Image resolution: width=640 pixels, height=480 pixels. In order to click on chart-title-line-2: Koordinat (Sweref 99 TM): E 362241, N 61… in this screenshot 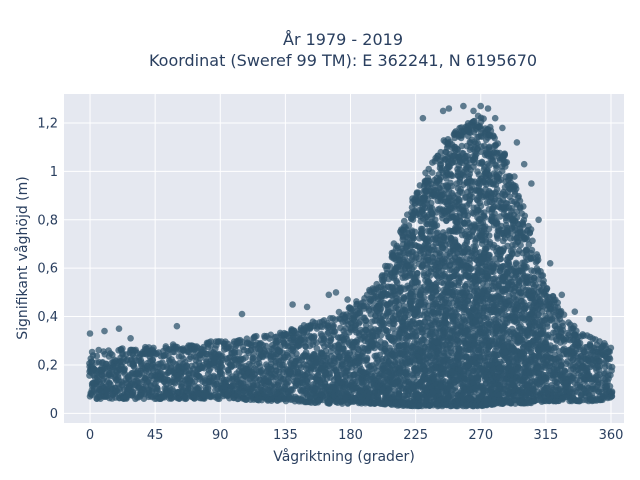, I will do `click(343, 60)`.